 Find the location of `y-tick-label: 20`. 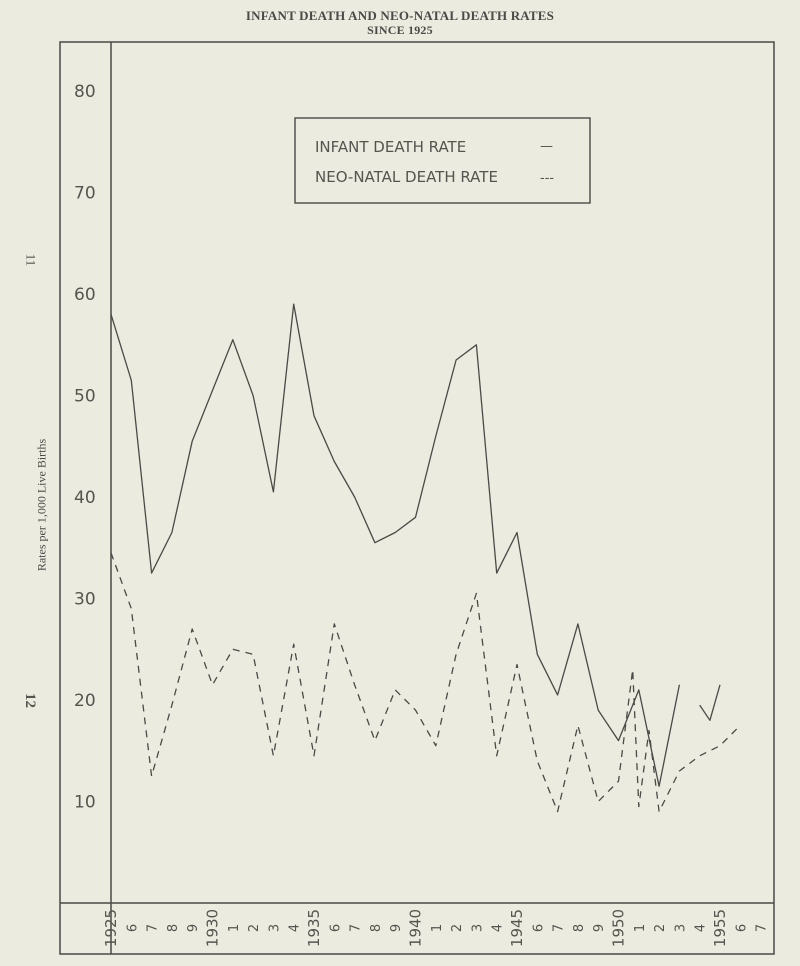

y-tick-label: 20 is located at coordinates (85, 701).